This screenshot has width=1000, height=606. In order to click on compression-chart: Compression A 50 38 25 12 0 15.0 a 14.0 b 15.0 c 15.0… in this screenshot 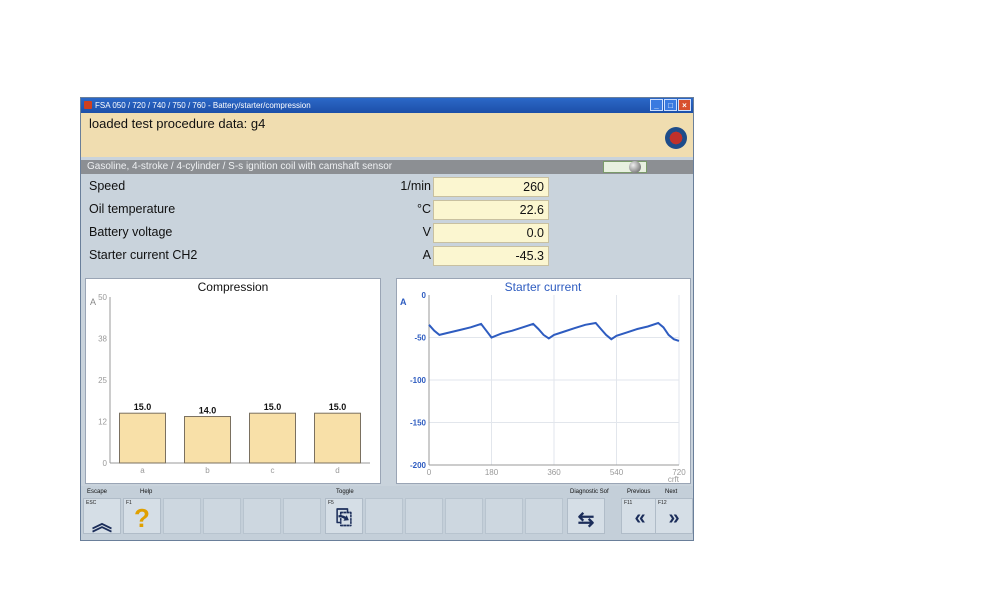, I will do `click(230, 377)`.